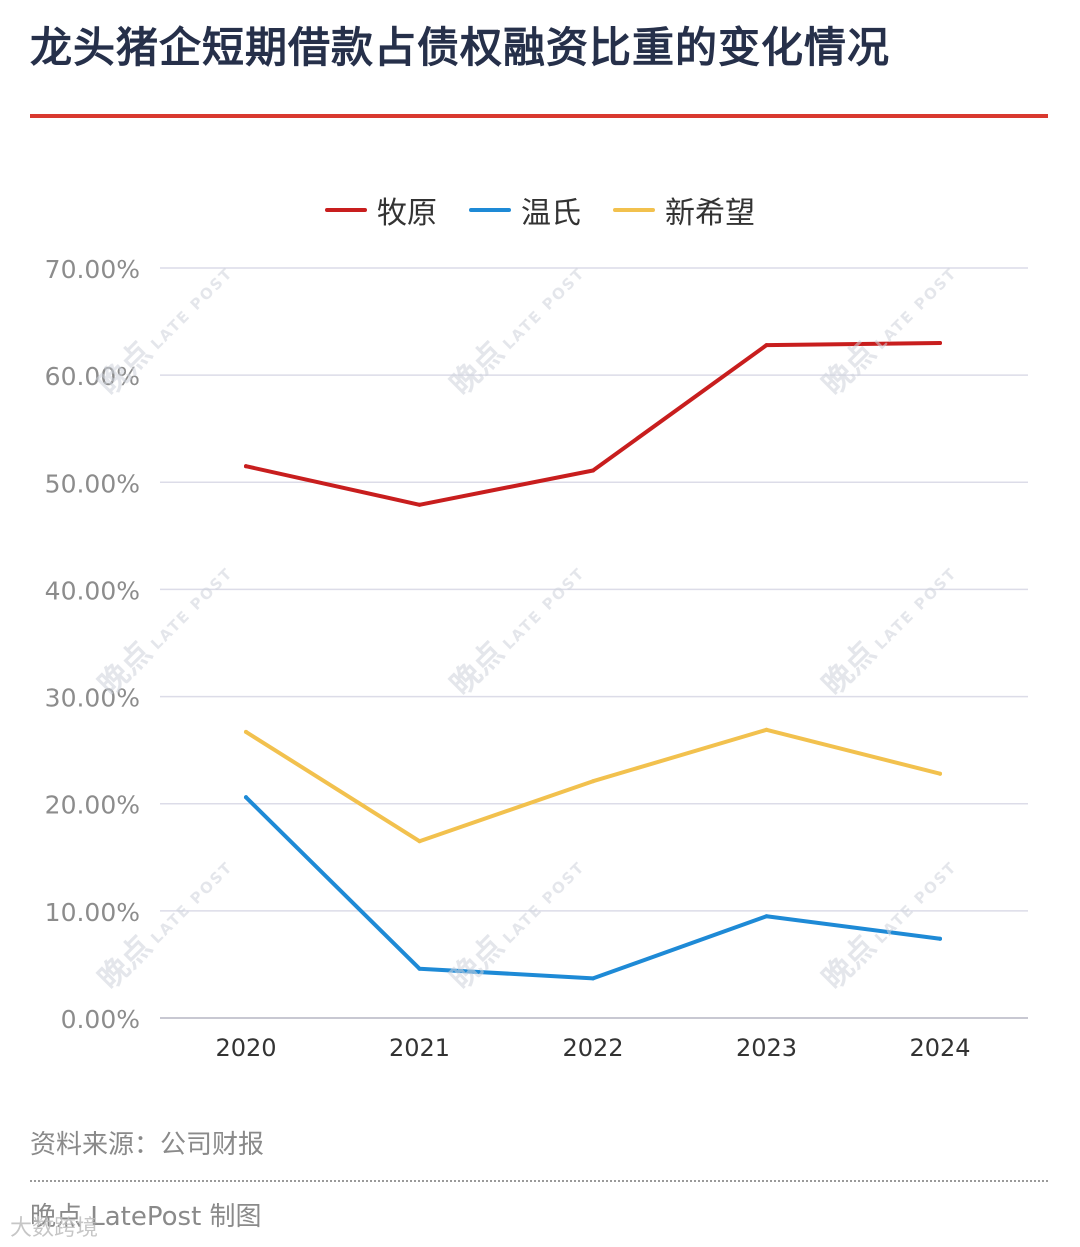 The height and width of the screenshot is (1247, 1080). Describe the element at coordinates (407, 213) in the screenshot. I see `legend-label-muyuan: 牧原` at that location.